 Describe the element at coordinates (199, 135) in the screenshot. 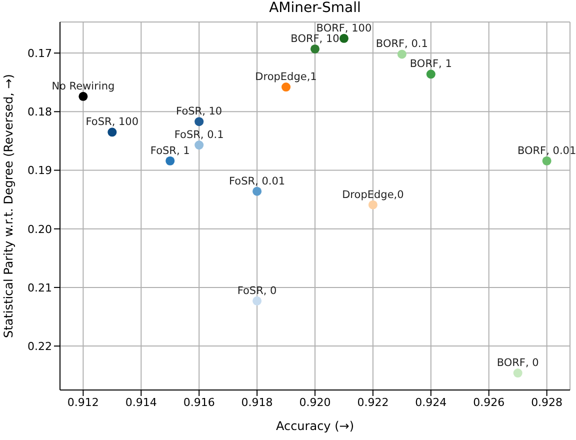

I see `annotation: FoSR, 0.1` at that location.